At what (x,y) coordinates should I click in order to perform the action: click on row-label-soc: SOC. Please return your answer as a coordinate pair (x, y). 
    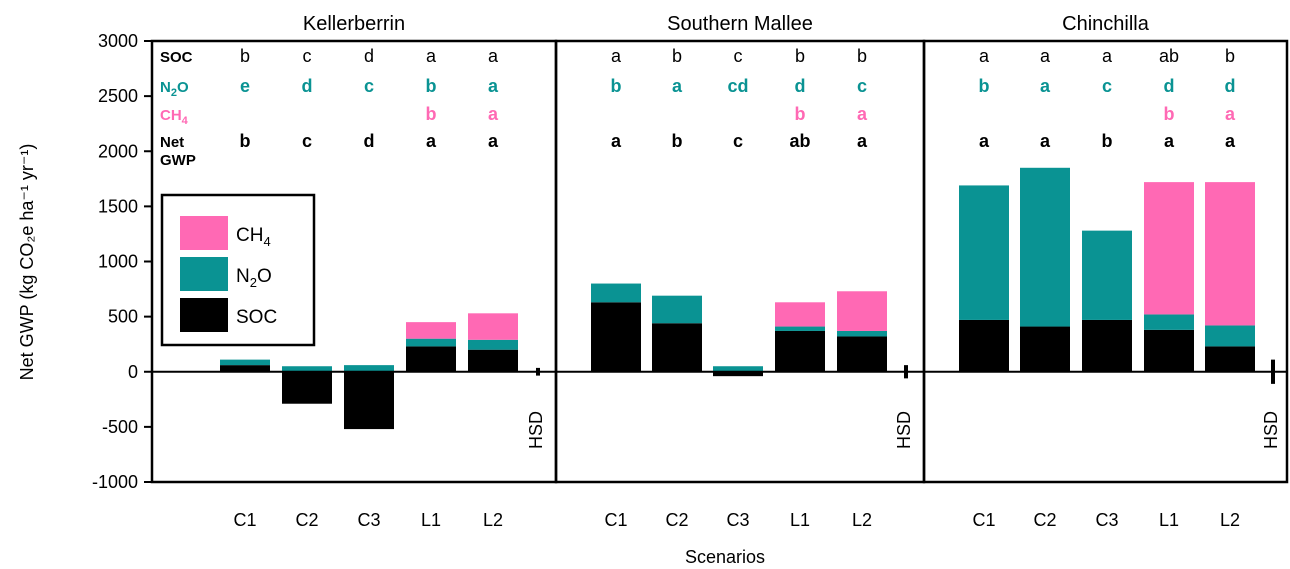
    Looking at the image, I should click on (176, 57).